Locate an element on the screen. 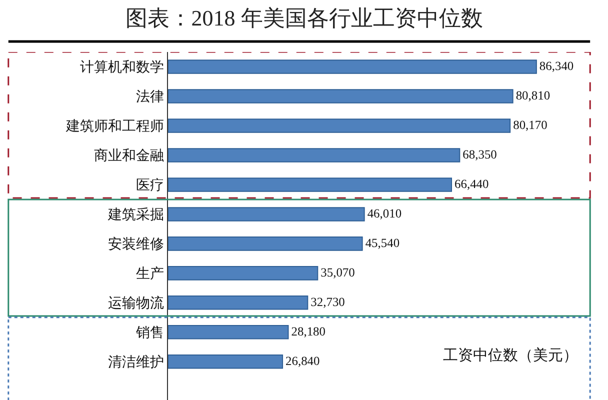 This screenshot has height=400, width=608. data-label: 68,350 is located at coordinates (479, 155).